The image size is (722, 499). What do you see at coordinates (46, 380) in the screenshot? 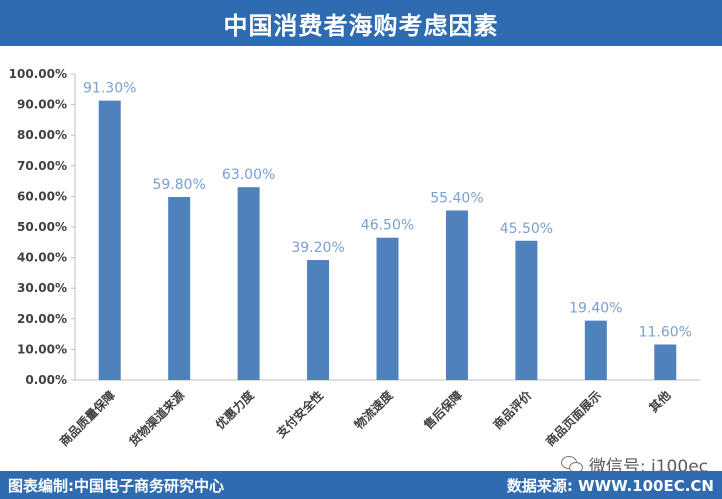
I see `y-tick-label: 0.00%` at bounding box center [46, 380].